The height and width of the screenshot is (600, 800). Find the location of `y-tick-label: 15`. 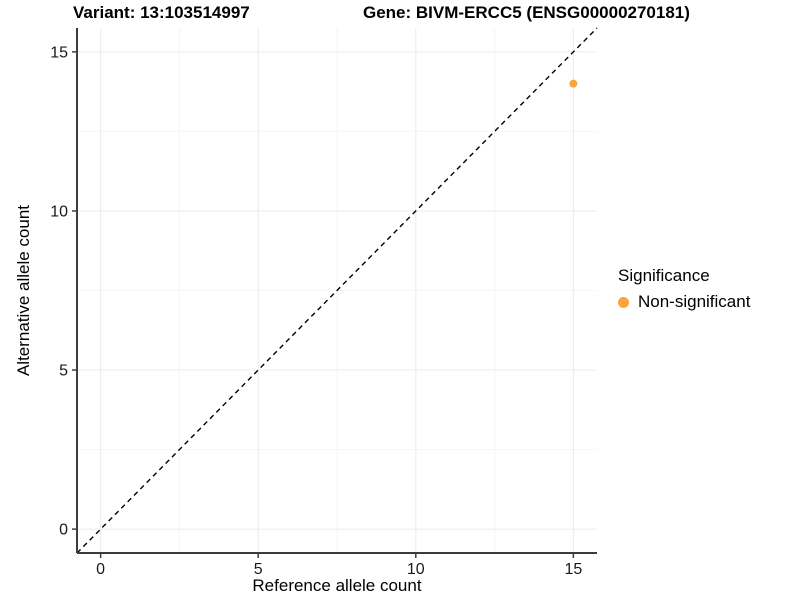

y-tick-label: 15 is located at coordinates (59, 52).